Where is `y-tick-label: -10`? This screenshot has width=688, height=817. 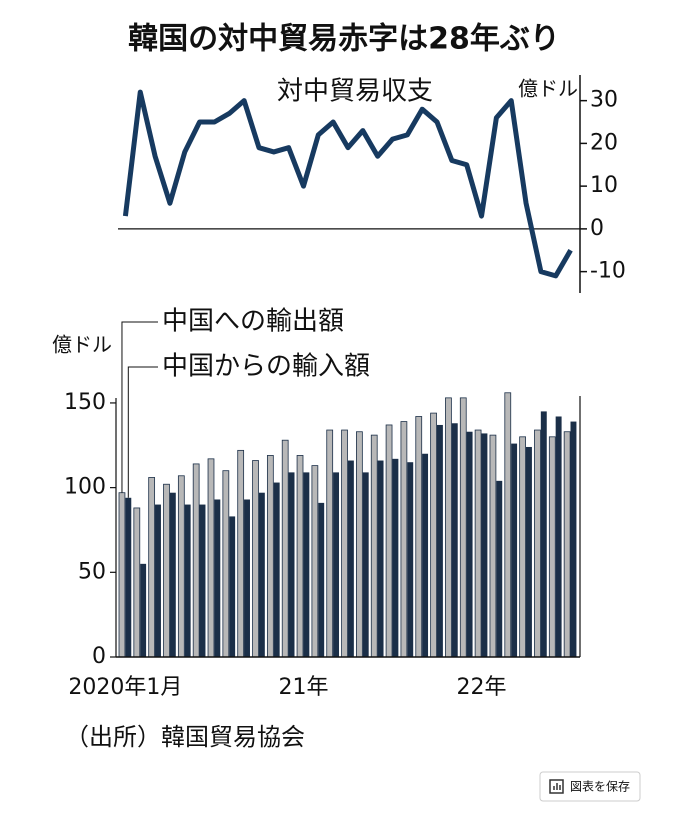 y-tick-label: -10 is located at coordinates (608, 271).